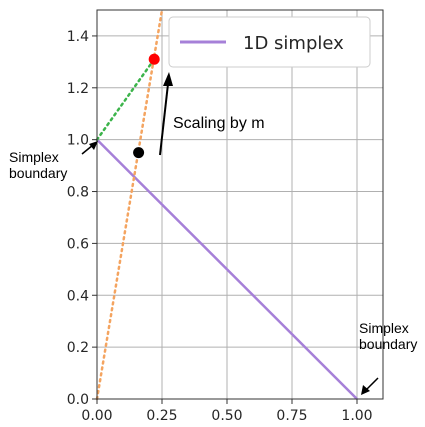 The height and width of the screenshot is (427, 425). I want to click on legend: 1D simplex, so click(269, 42).